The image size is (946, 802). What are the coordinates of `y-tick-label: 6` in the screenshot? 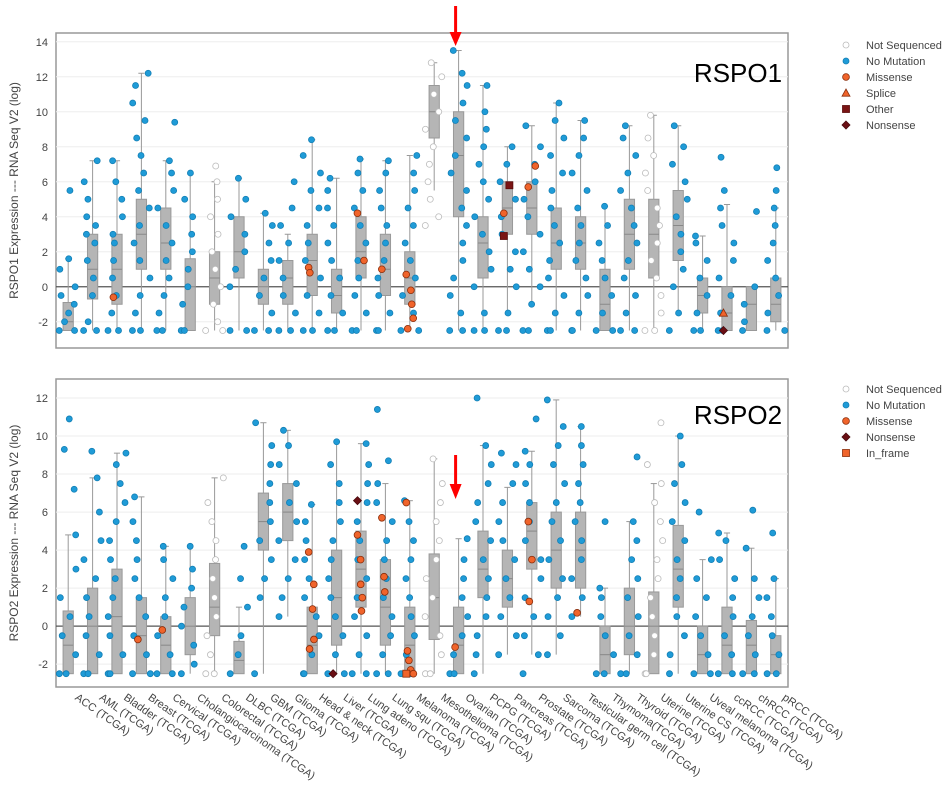 It's located at (45, 183).